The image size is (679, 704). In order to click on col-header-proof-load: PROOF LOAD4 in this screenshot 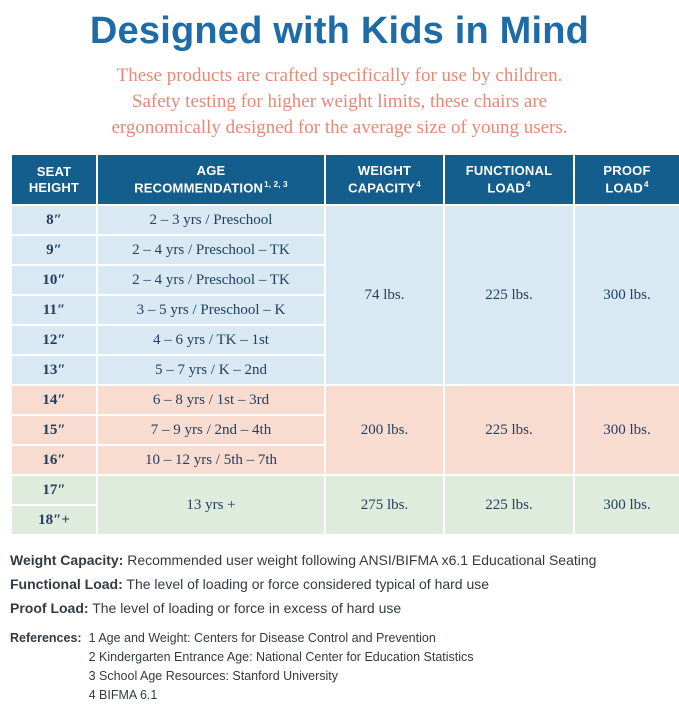, I will do `click(627, 180)`.